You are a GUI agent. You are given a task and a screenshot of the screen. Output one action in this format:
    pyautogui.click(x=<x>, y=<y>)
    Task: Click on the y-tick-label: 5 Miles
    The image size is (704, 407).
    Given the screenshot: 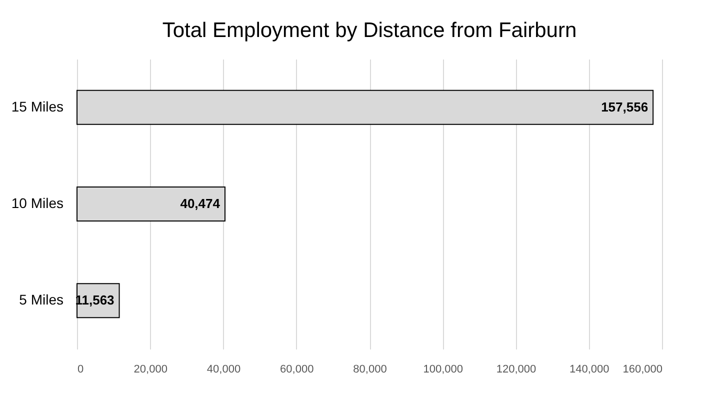 What is the action you would take?
    pyautogui.click(x=41, y=300)
    